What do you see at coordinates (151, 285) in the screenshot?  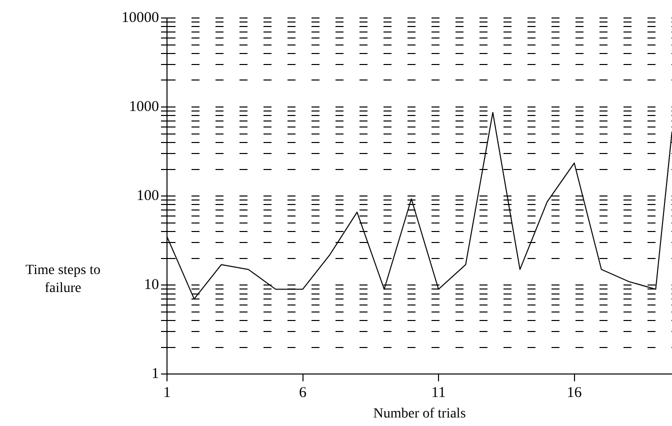 I see `y-tick-label: 10` at bounding box center [151, 285].